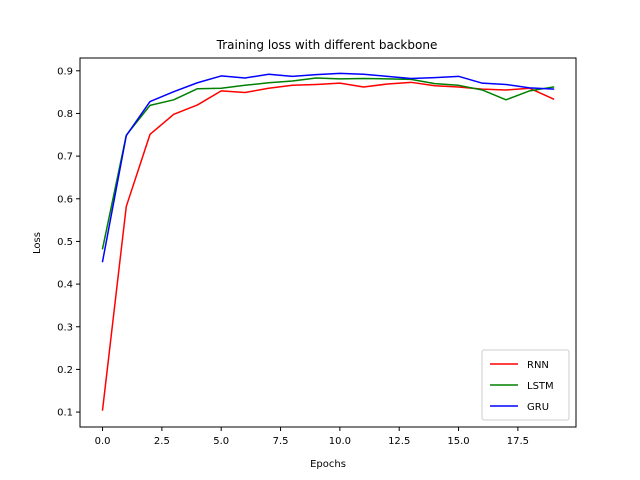  I want to click on x-tick-label: 10.0, so click(340, 441).